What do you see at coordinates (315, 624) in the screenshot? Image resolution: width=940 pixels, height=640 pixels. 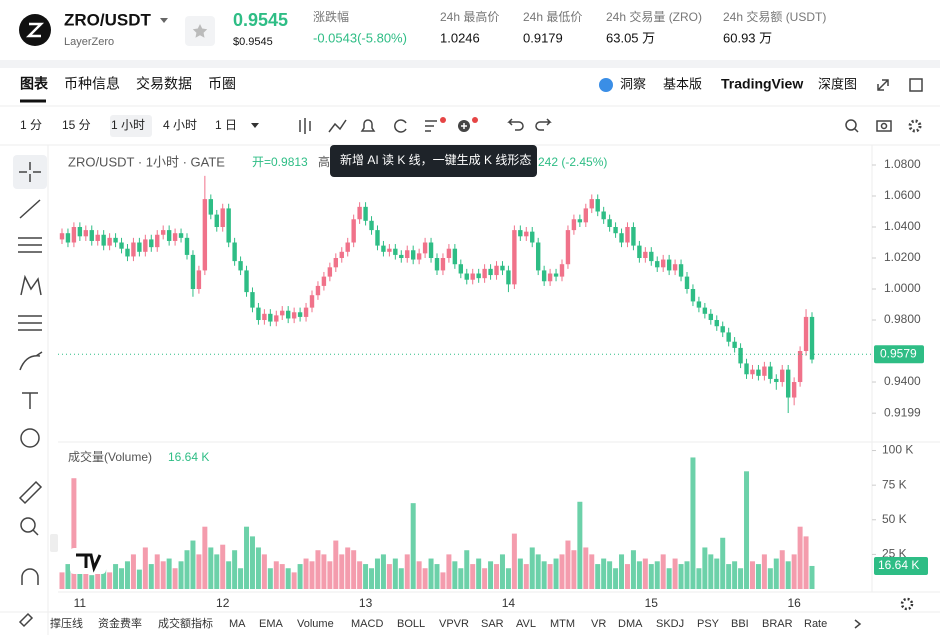 I see `indicator: Volume` at bounding box center [315, 624].